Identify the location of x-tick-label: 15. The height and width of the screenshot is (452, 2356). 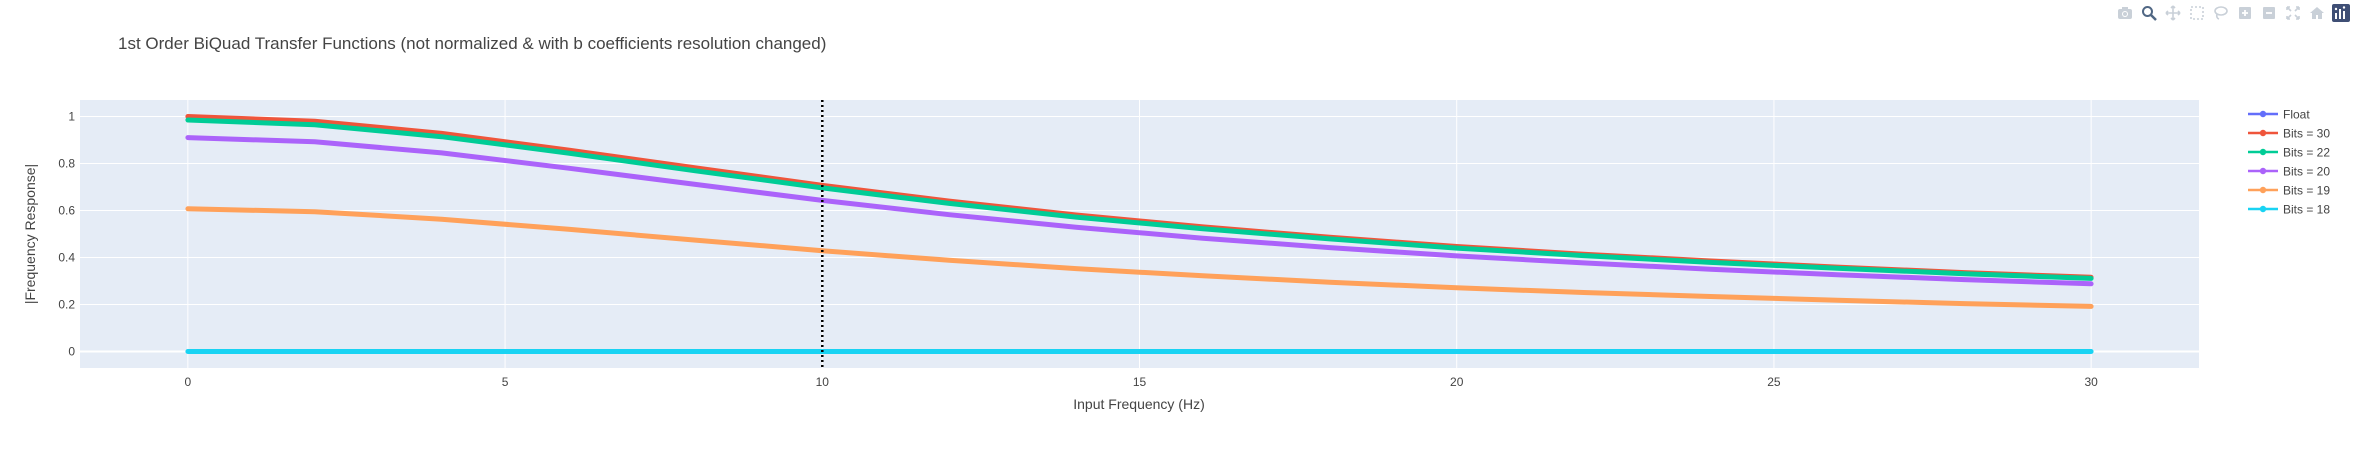
(1140, 382).